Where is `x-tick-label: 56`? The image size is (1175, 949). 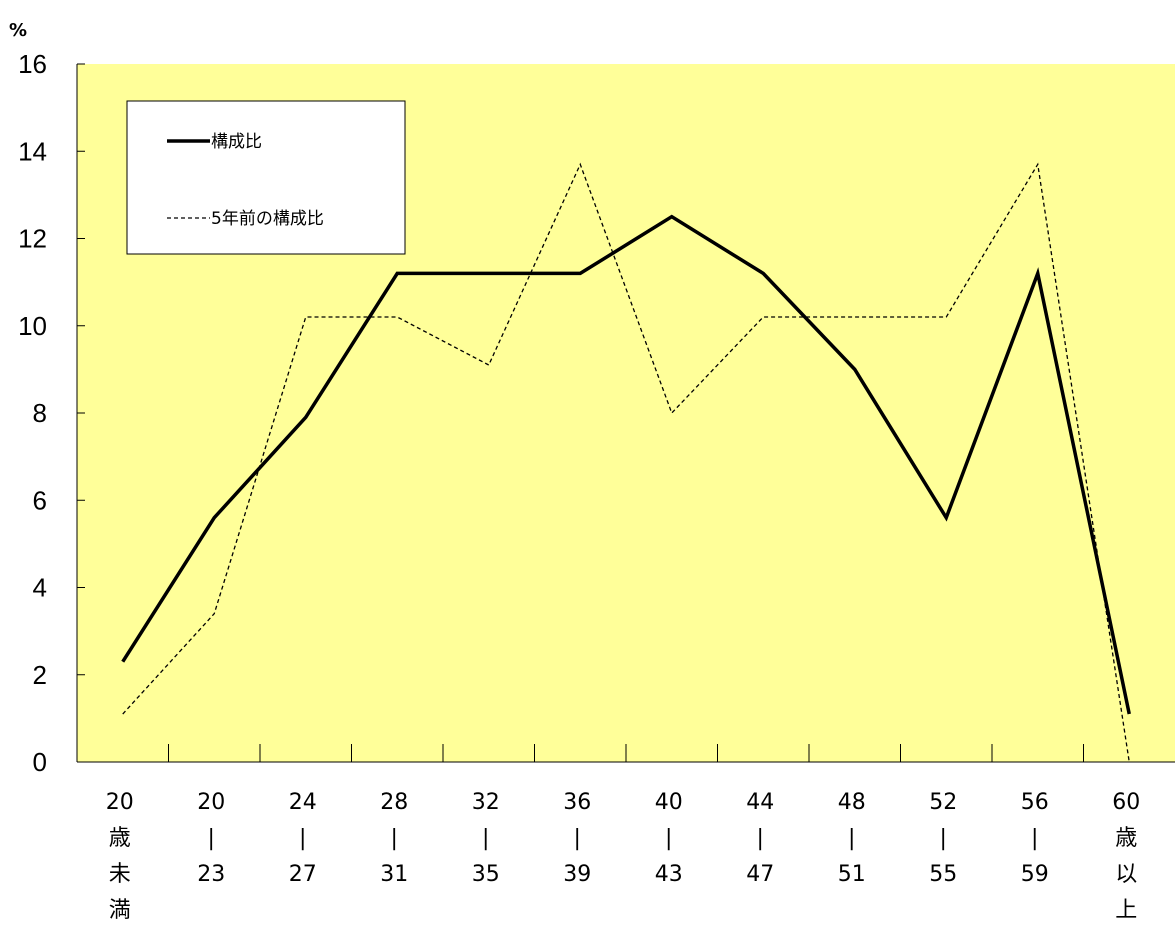 x-tick-label: 56 is located at coordinates (1035, 802).